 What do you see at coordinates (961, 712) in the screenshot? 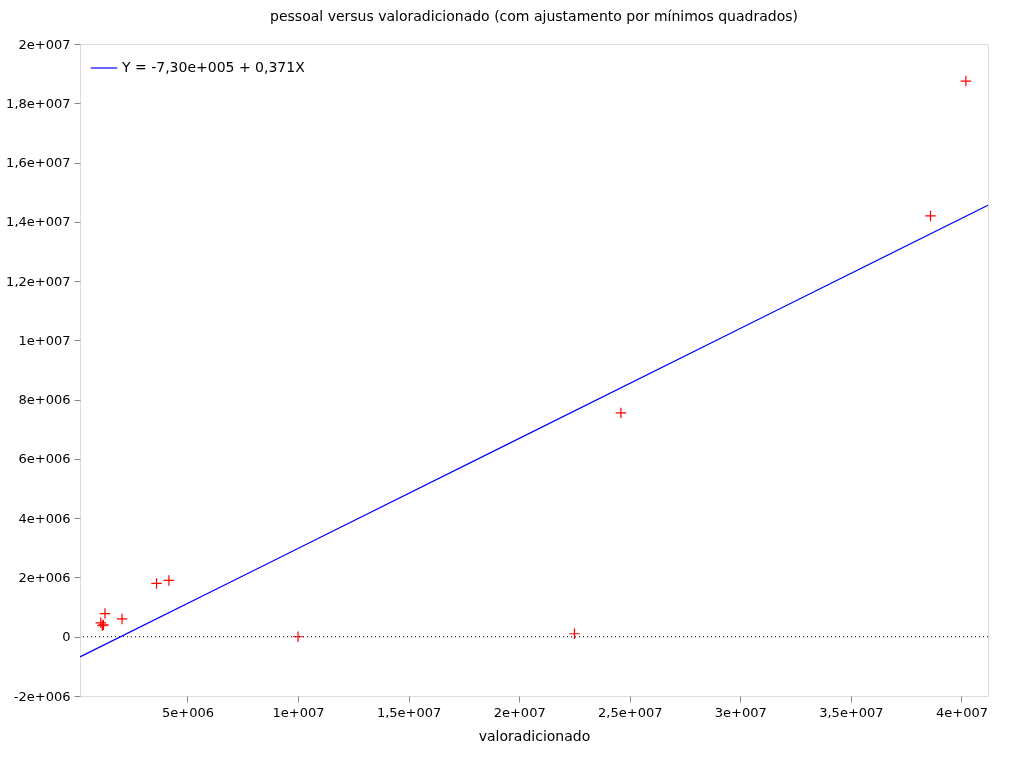
I see `x-tick-label: 4e+007` at bounding box center [961, 712].